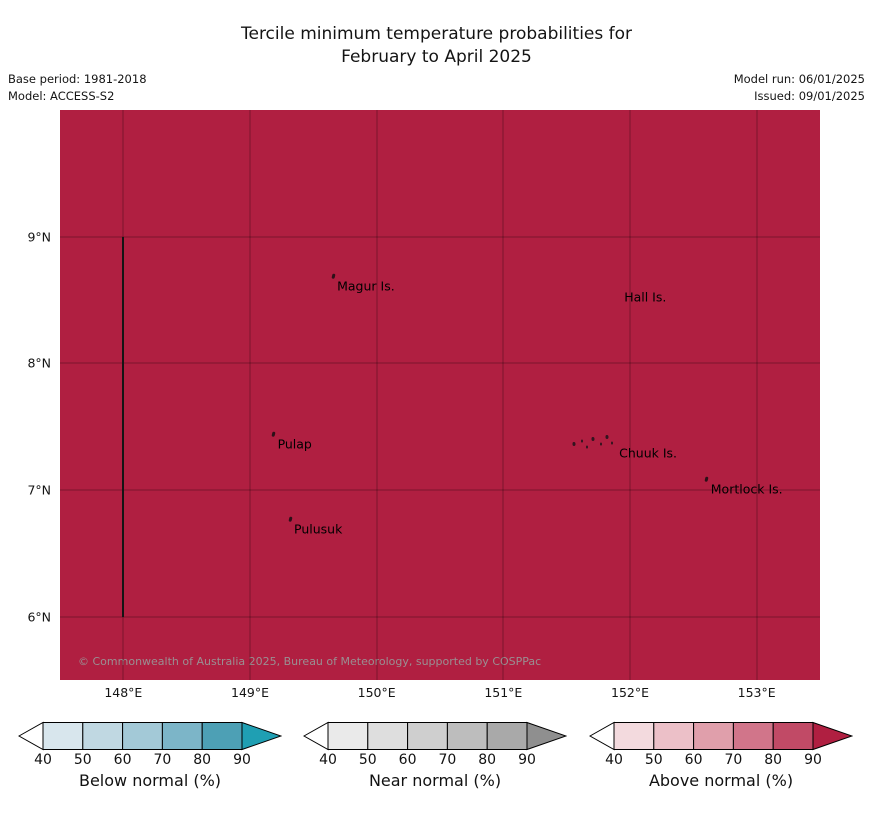  I want to click on colorbar-title-above-normal: Above normal (%), so click(721, 780).